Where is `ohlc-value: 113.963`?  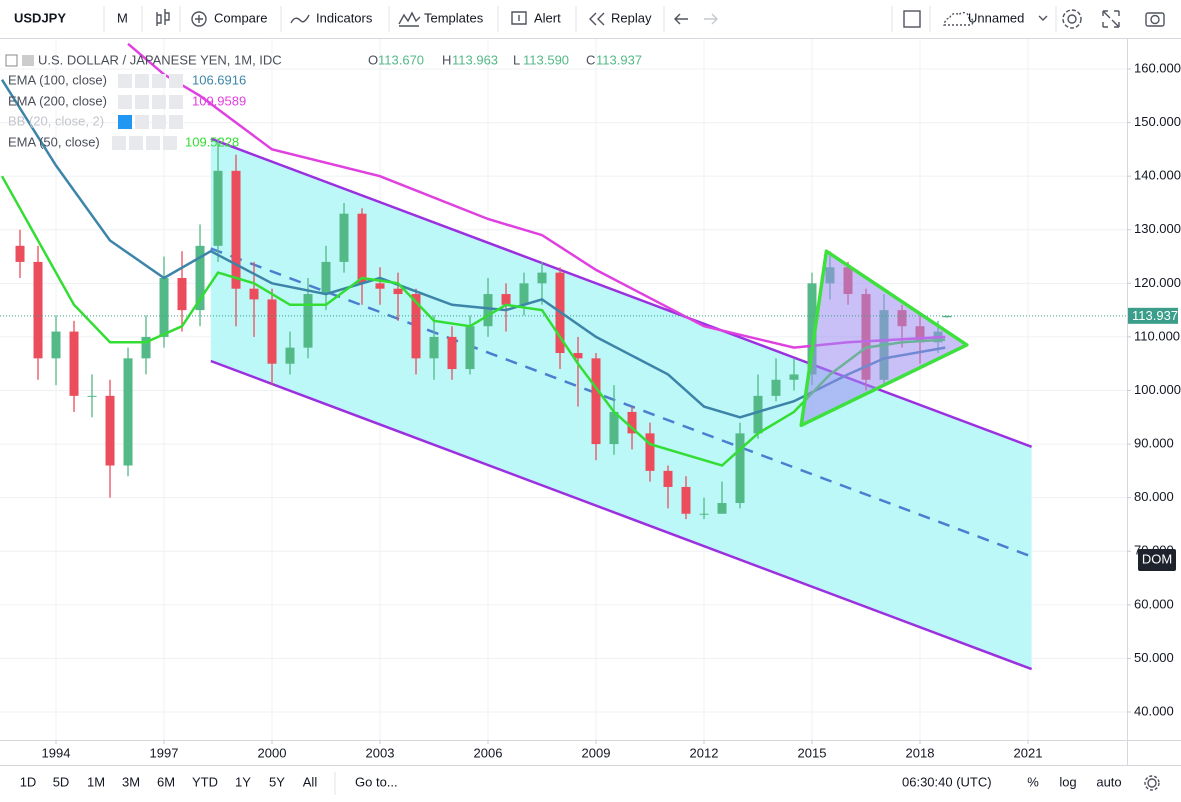
ohlc-value: 113.963 is located at coordinates (475, 59).